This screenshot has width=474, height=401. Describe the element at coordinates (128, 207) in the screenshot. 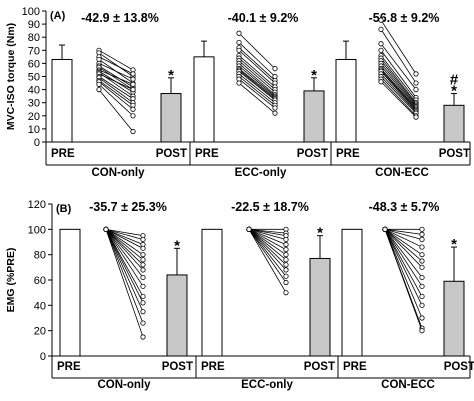

I see `change-label: -35.7 ± 25.3%` at that location.